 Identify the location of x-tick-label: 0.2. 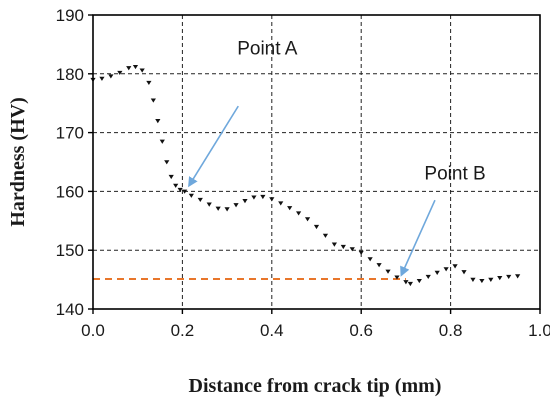
(183, 330).